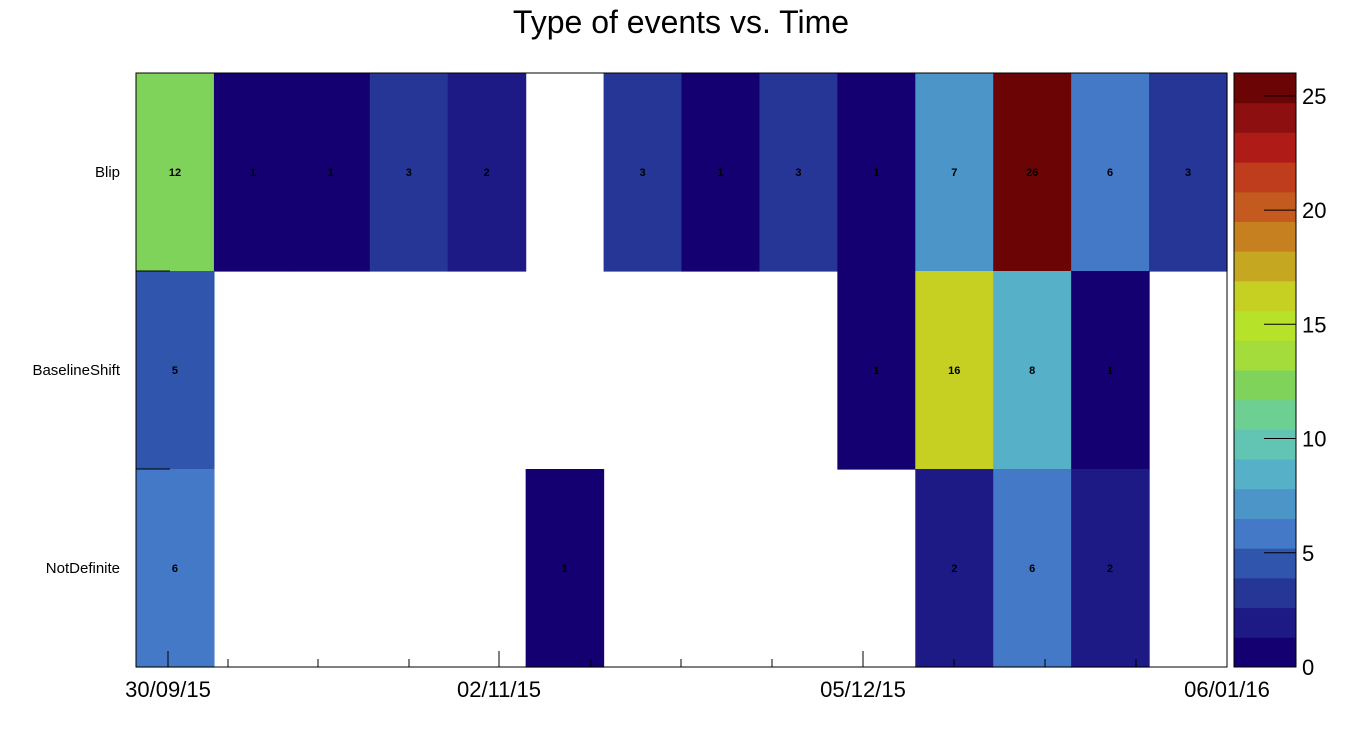 The width and height of the screenshot is (1364, 743). Describe the element at coordinates (1308, 667) in the screenshot. I see `colorbar-tick-label: 0` at that location.